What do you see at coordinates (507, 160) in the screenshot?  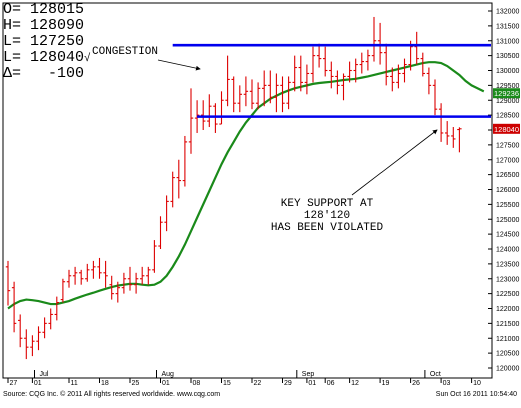 I see `y-tick-label: 127000` at bounding box center [507, 160].